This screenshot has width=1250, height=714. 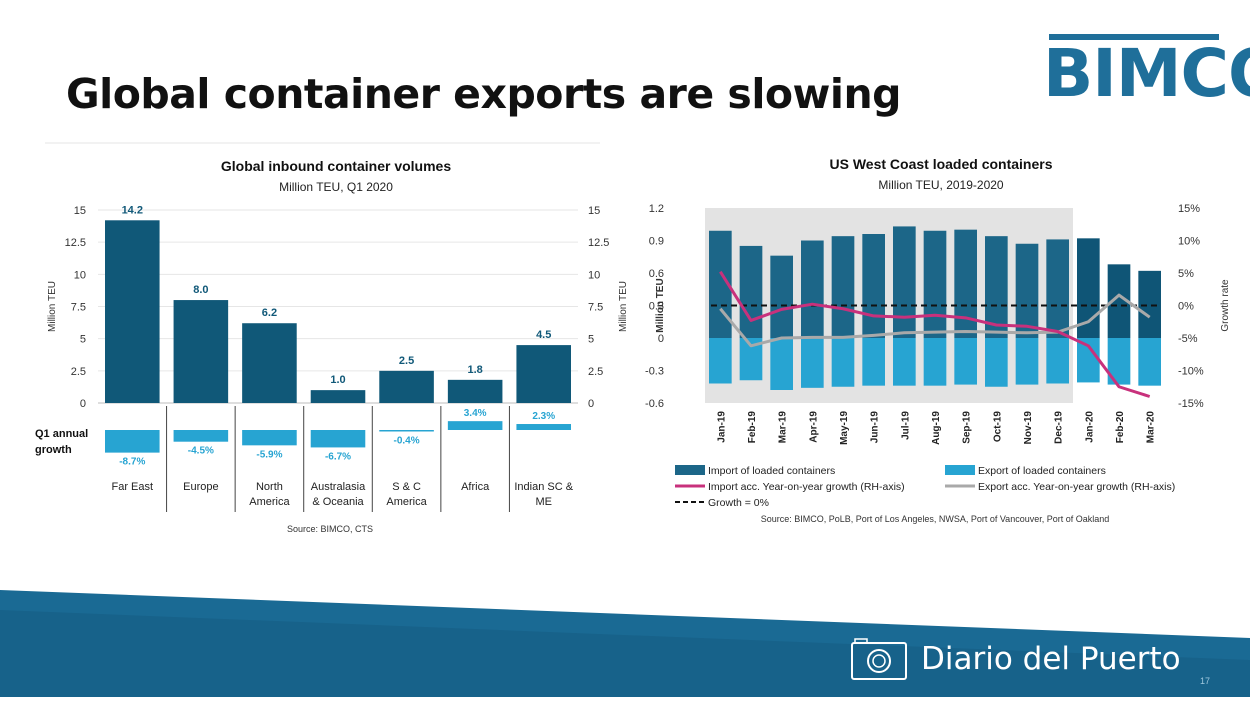 What do you see at coordinates (330, 529) in the screenshot?
I see `chart-source: Source: BIMCO, CTS` at bounding box center [330, 529].